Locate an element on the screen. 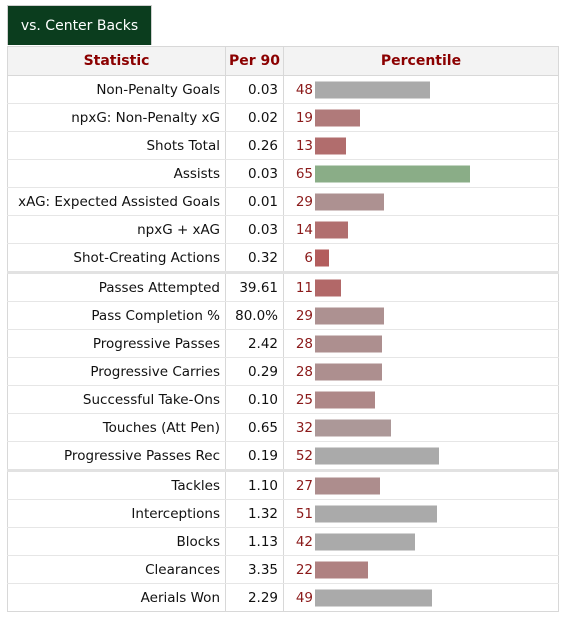 The width and height of the screenshot is (573, 626). table-row: Blocks 1.13 42 is located at coordinates (283, 541).